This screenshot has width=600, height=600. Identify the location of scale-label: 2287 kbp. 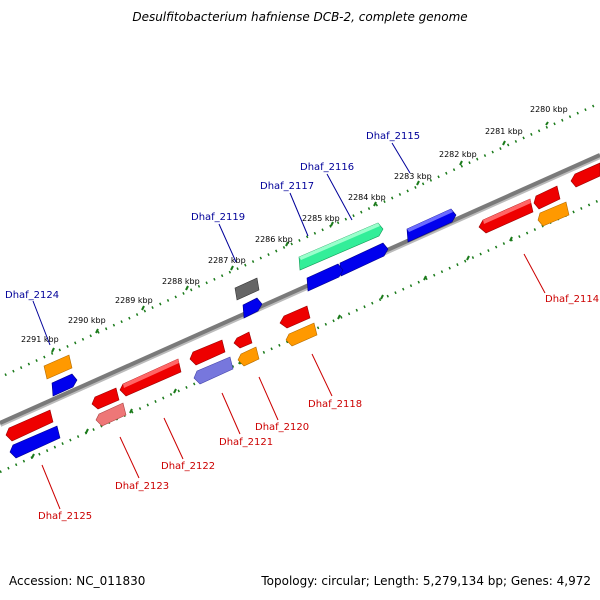
(227, 260).